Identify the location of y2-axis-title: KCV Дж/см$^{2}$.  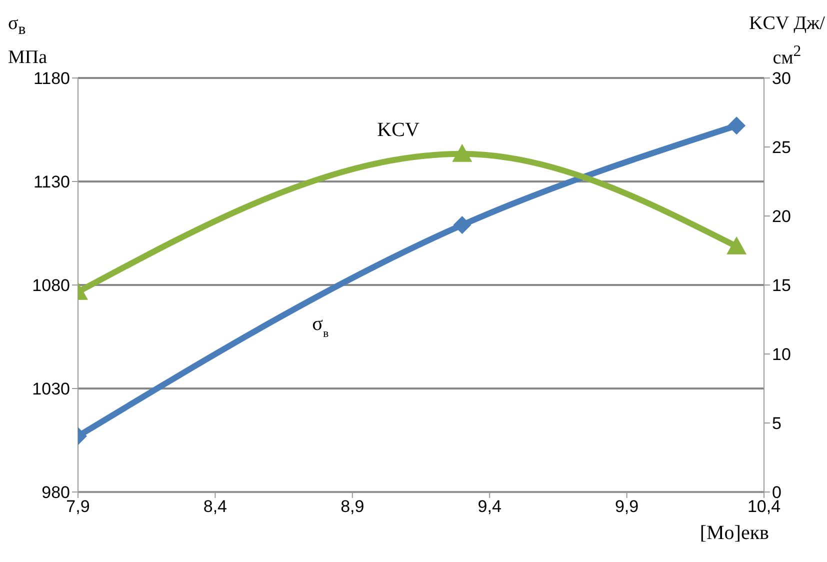
(787, 40).